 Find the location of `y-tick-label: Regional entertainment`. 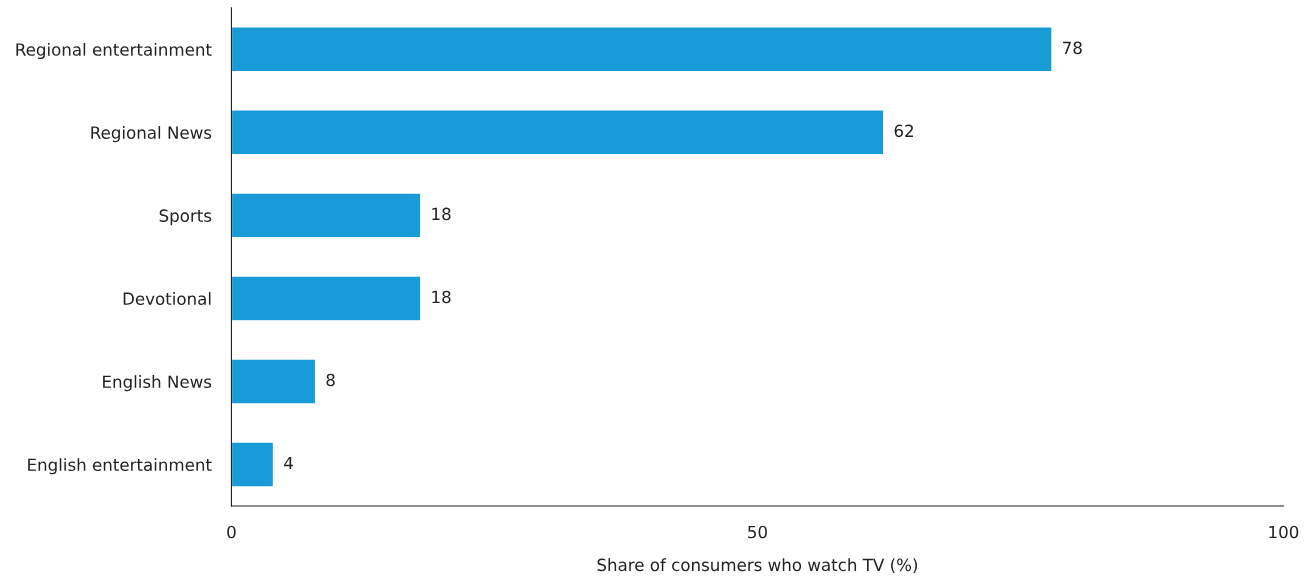

y-tick-label: Regional entertainment is located at coordinates (114, 51).